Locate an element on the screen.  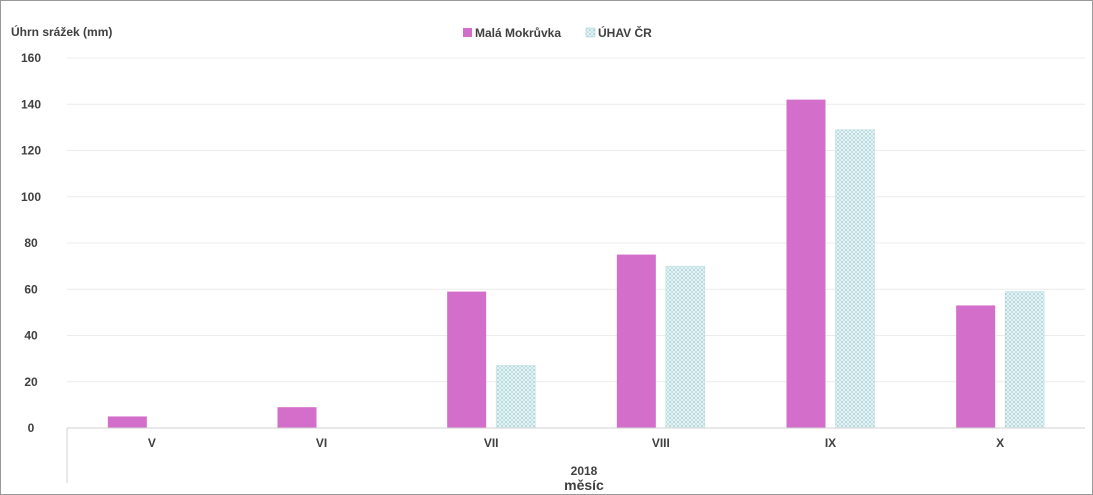
y-axis-ticks: 0 20 40 60 80 100 120 140 160 is located at coordinates (31, 243).